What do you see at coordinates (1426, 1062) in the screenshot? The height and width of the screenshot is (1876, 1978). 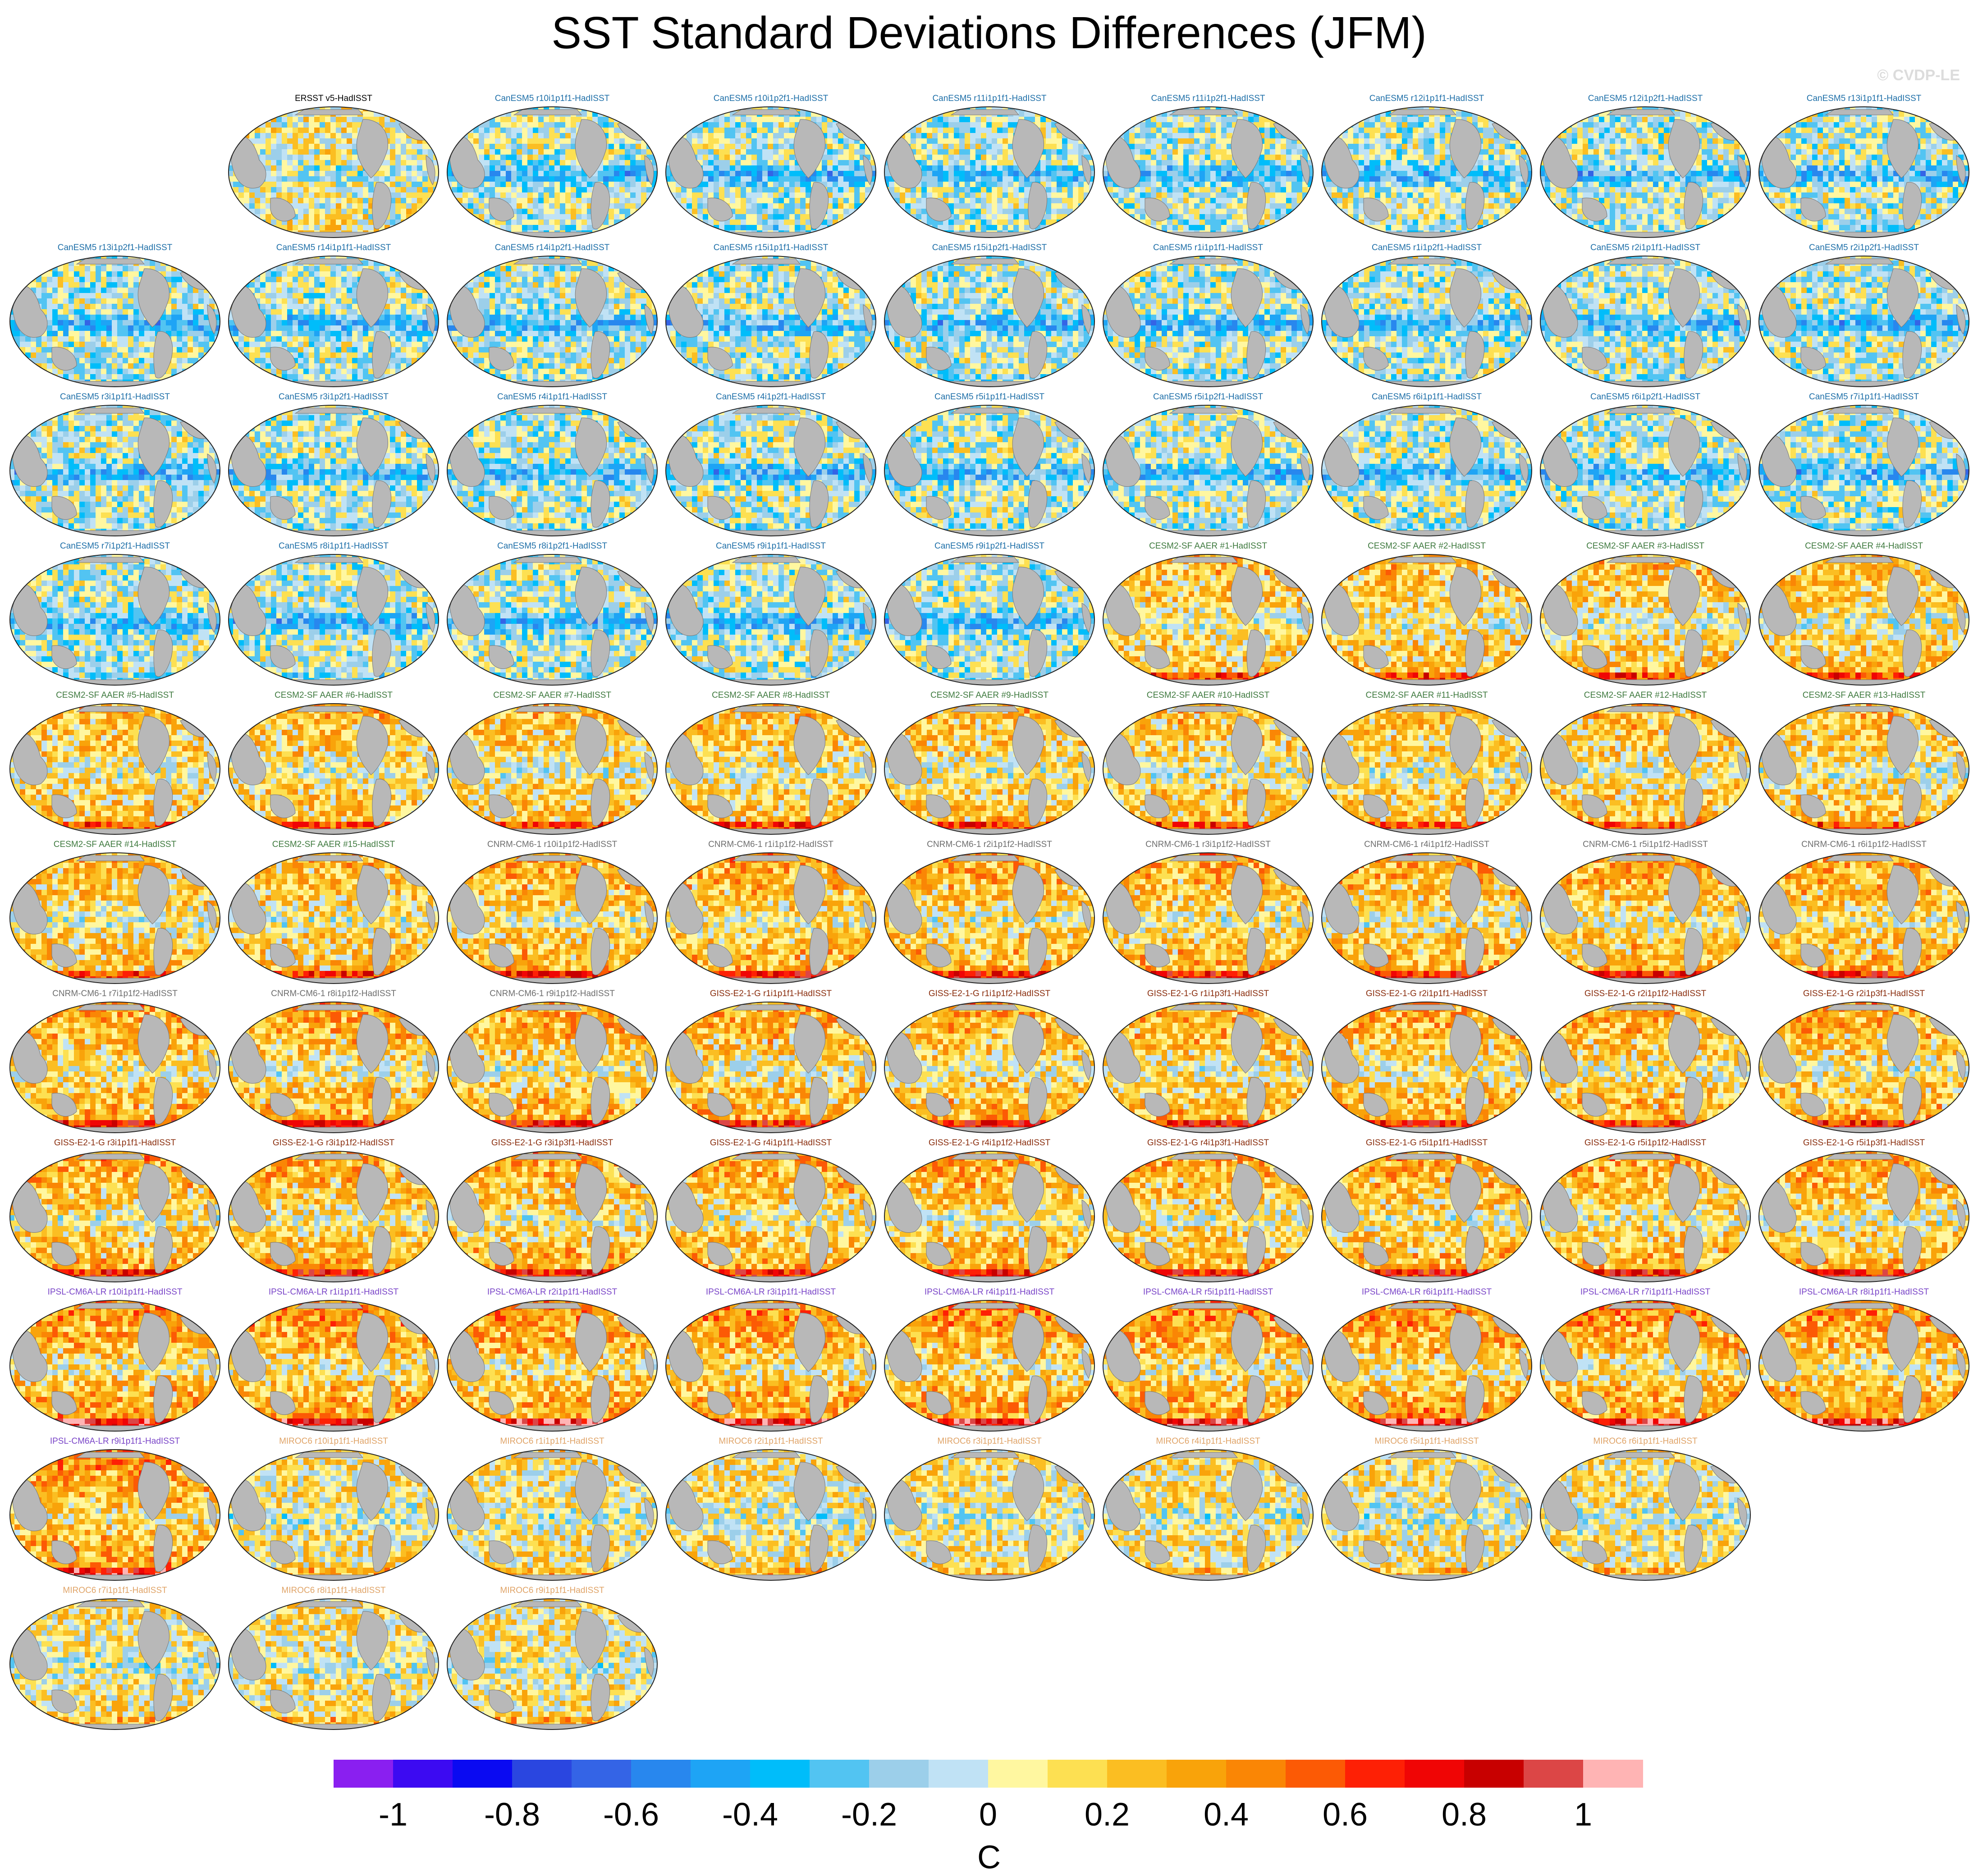 I see `map-panel: GISS-E2-1-G r2i1p1f1-HadISST` at bounding box center [1426, 1062].